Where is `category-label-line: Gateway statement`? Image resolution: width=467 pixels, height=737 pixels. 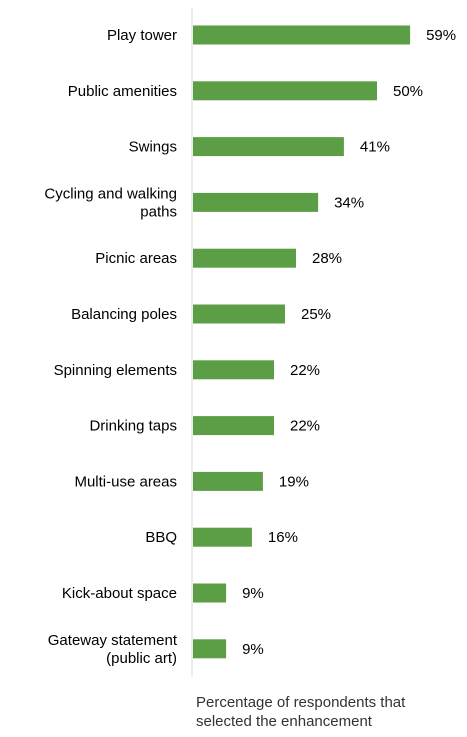 category-label-line: Gateway statement is located at coordinates (113, 640).